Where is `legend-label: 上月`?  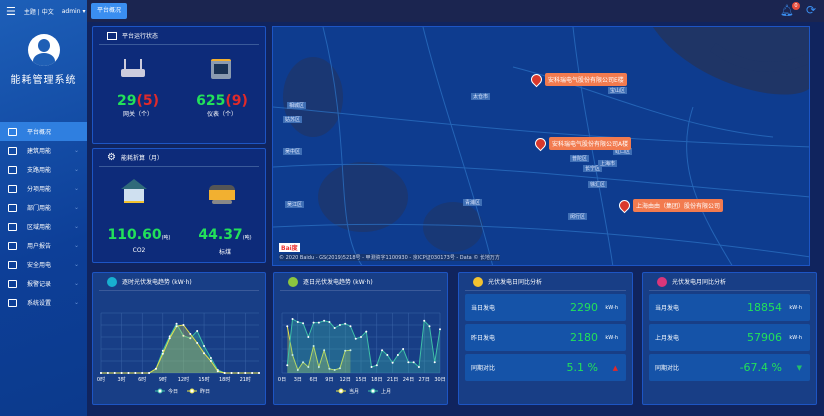 legend-label: 上月 is located at coordinates (386, 391).